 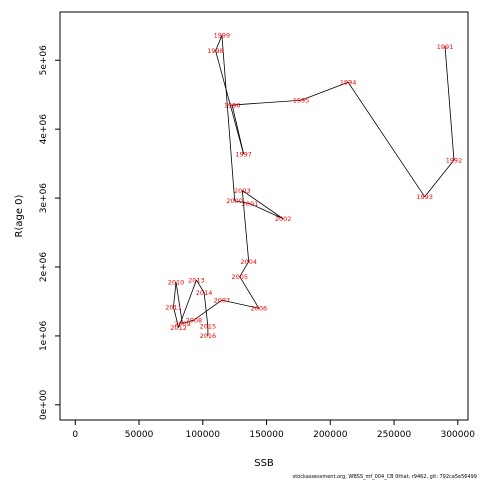 I want to click on point-label: 2001, so click(x=250, y=204).